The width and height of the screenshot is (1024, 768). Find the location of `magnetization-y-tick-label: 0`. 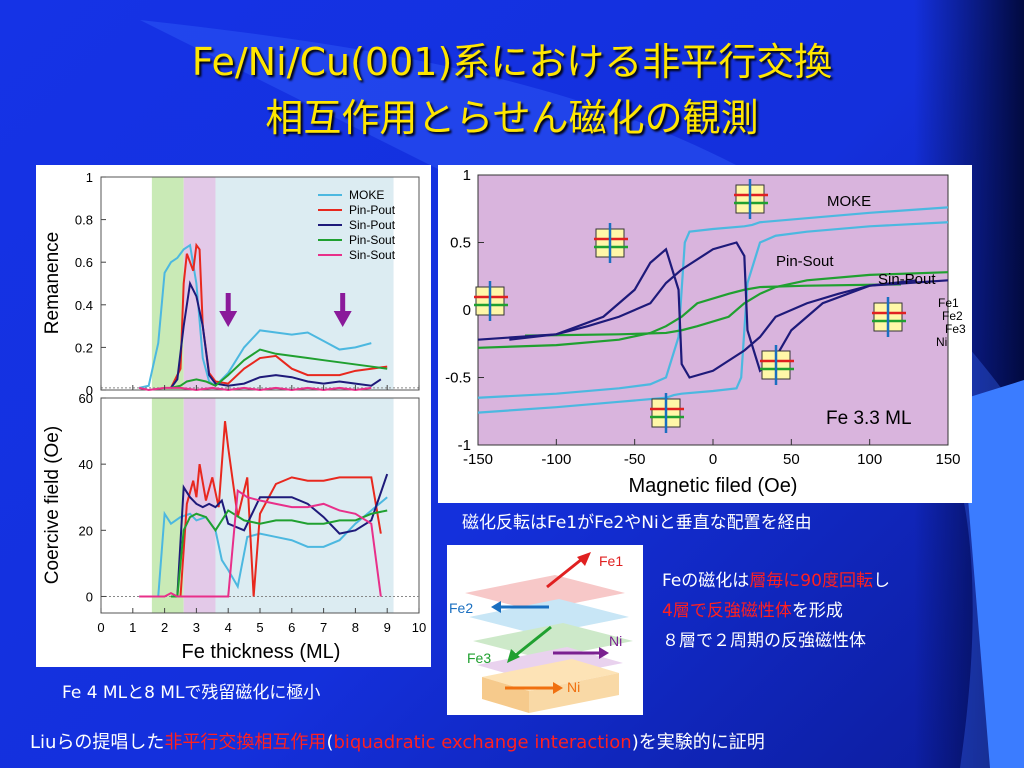

magnetization-y-tick-label: 0 is located at coordinates (467, 310).